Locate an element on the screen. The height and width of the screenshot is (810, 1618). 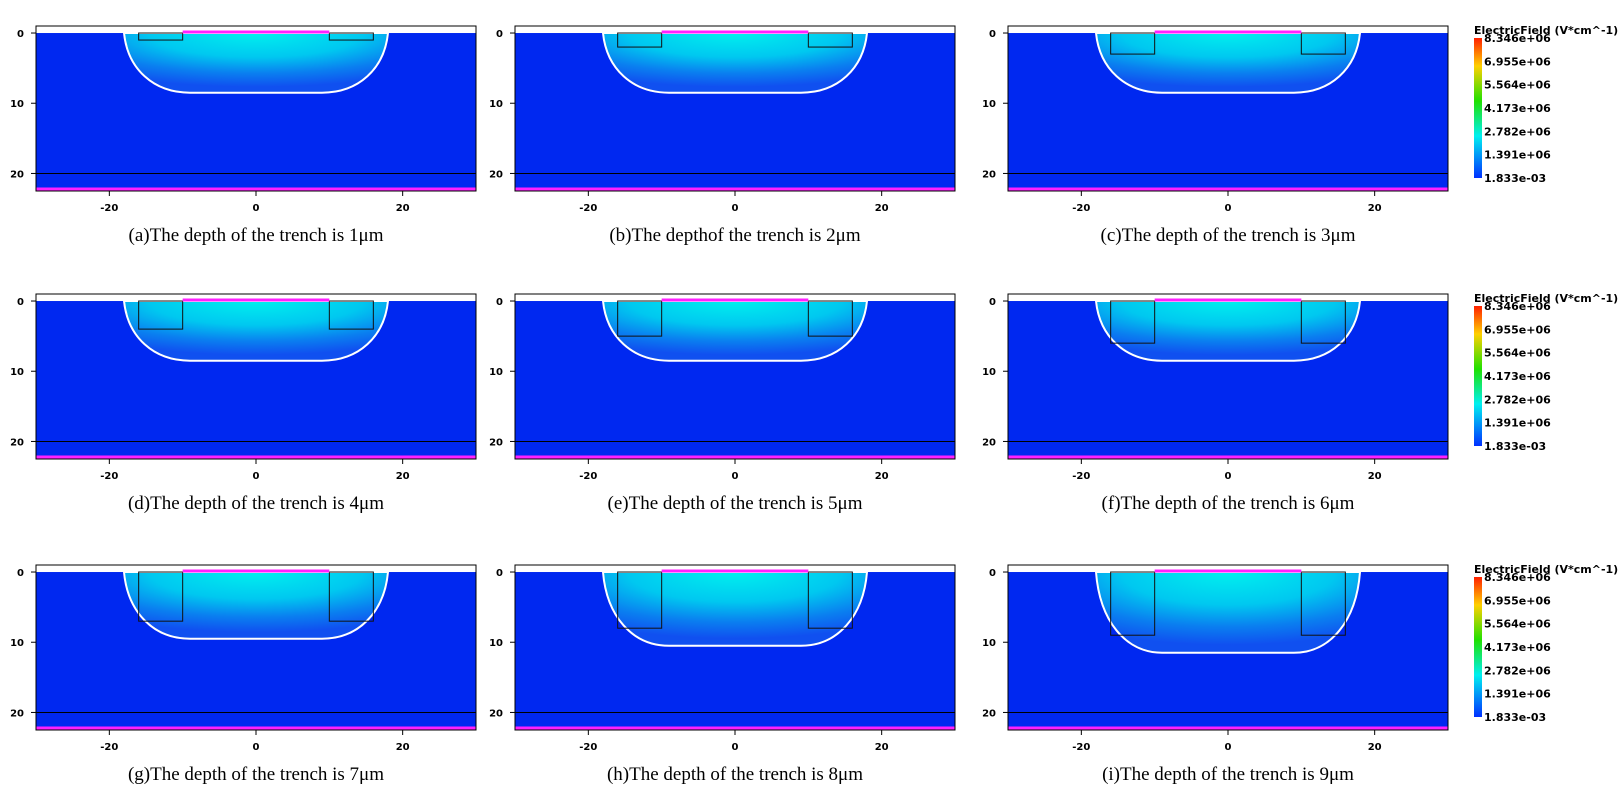
caption: (e)The depth of the trench is 5μm is located at coordinates (735, 503).